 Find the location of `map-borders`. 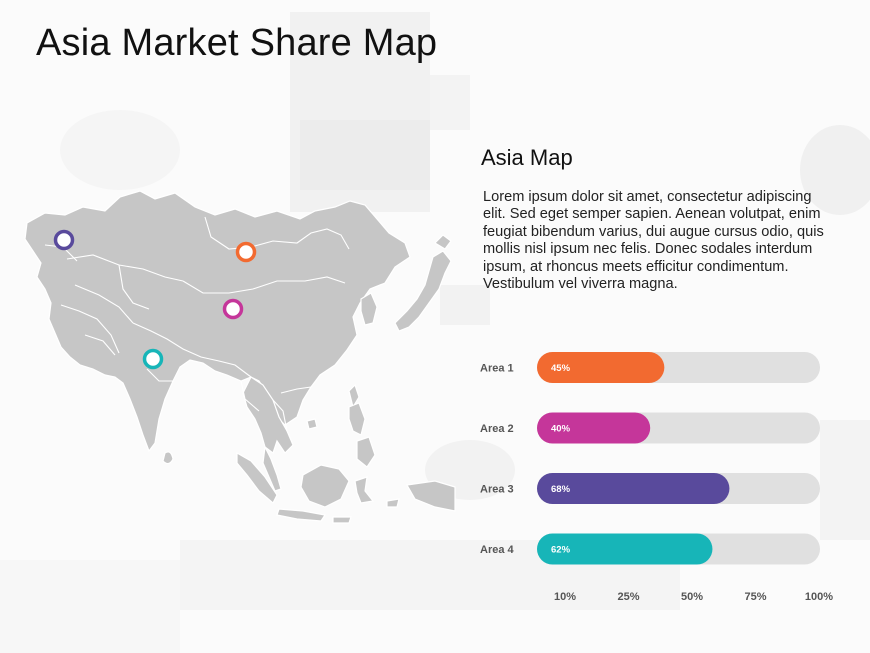

map-borders is located at coordinates (197, 324).